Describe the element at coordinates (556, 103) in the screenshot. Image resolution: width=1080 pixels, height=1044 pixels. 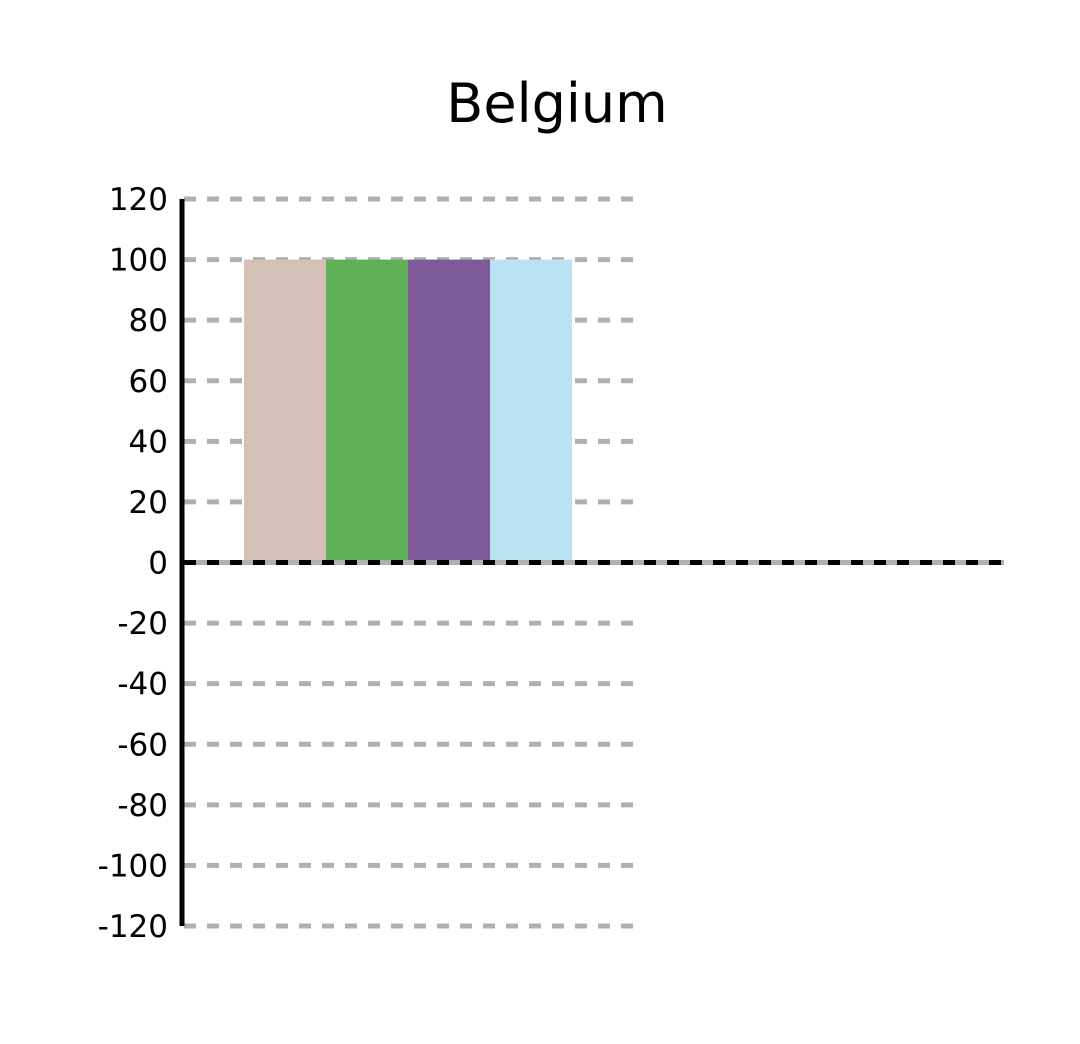
I see `chart-title: Belgium` at that location.